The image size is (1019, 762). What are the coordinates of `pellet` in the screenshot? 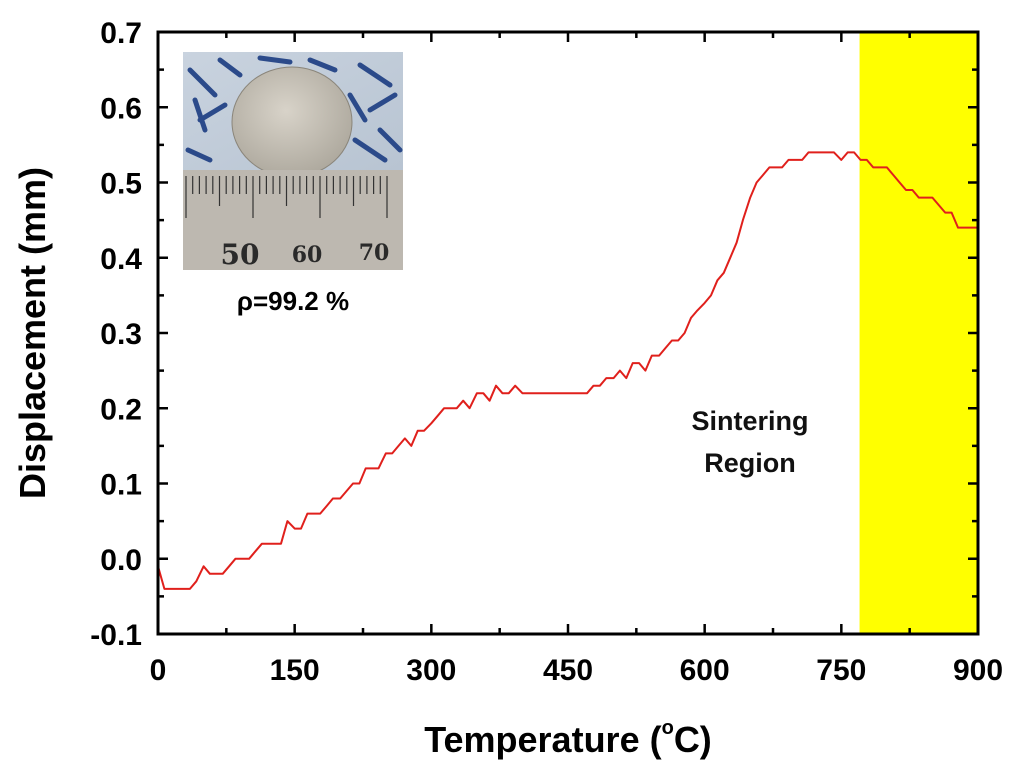 It's located at (292, 122).